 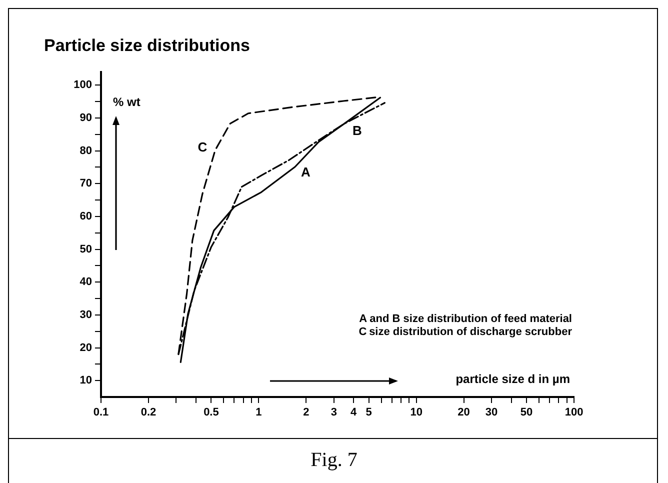 What do you see at coordinates (306, 172) in the screenshot?
I see `series-label: A` at bounding box center [306, 172].